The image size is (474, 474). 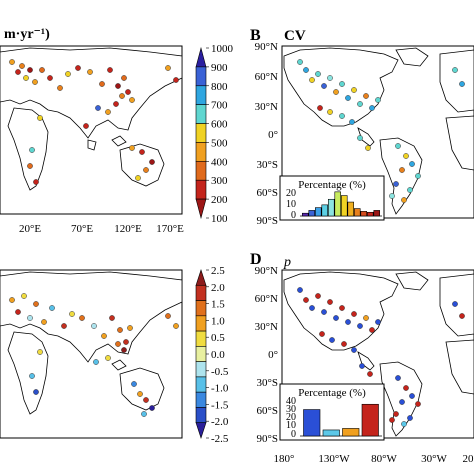 I want to click on panel-d-y-tick: 30°S, so click(x=267, y=383).